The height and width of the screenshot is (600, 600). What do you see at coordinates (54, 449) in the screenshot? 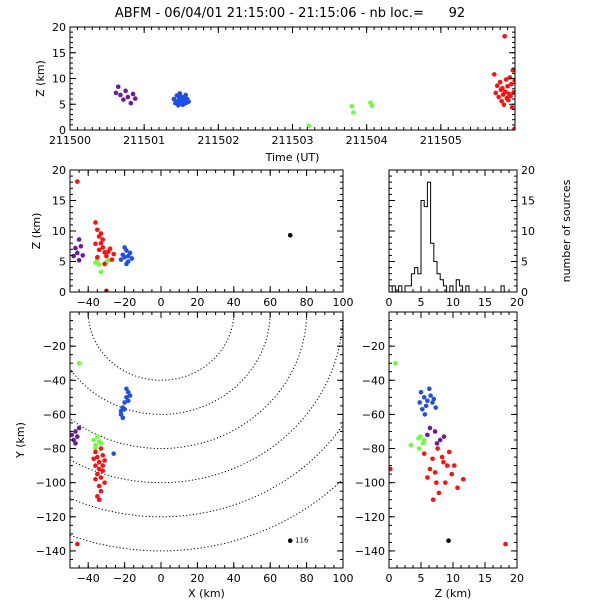
I see `y-tick-label: −80` at bounding box center [54, 449].